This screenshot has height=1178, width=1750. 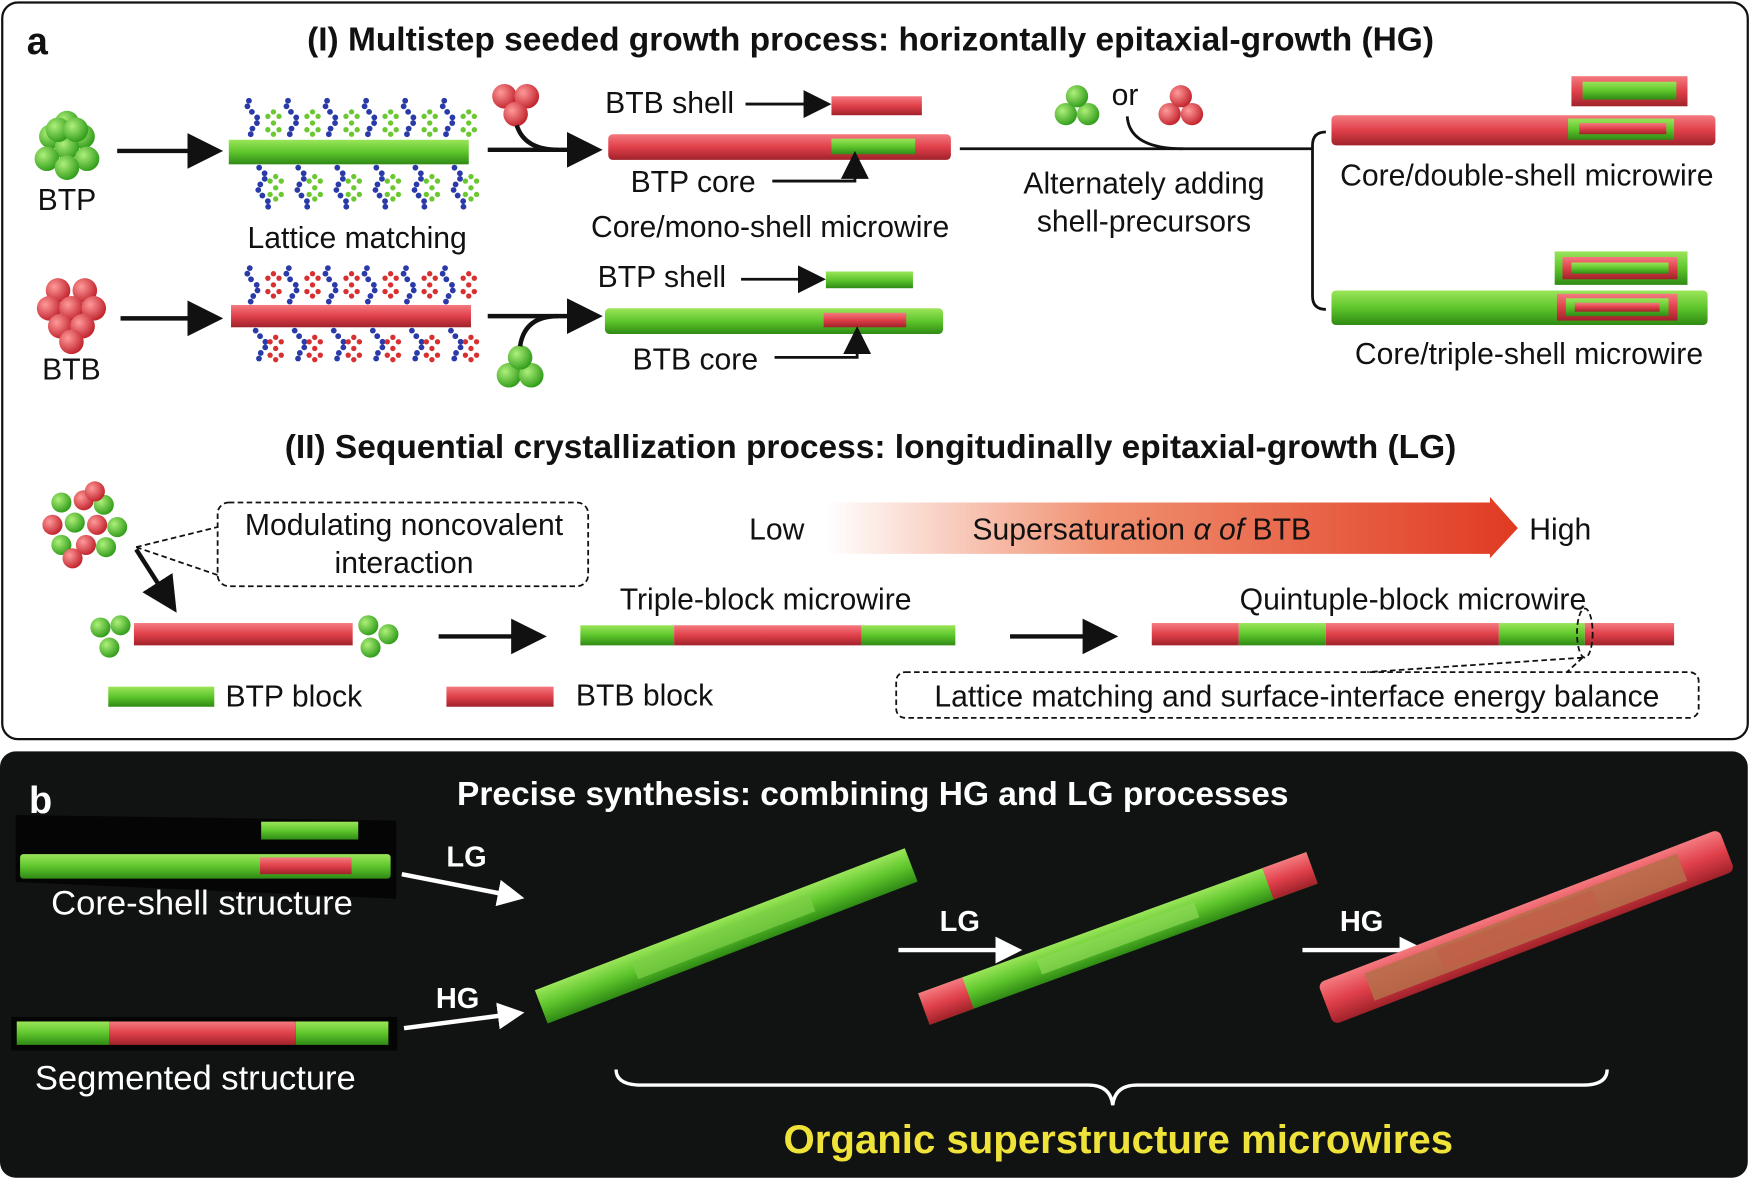 What do you see at coordinates (696, 360) in the screenshot?
I see `btb-core-label: BTB core` at bounding box center [696, 360].